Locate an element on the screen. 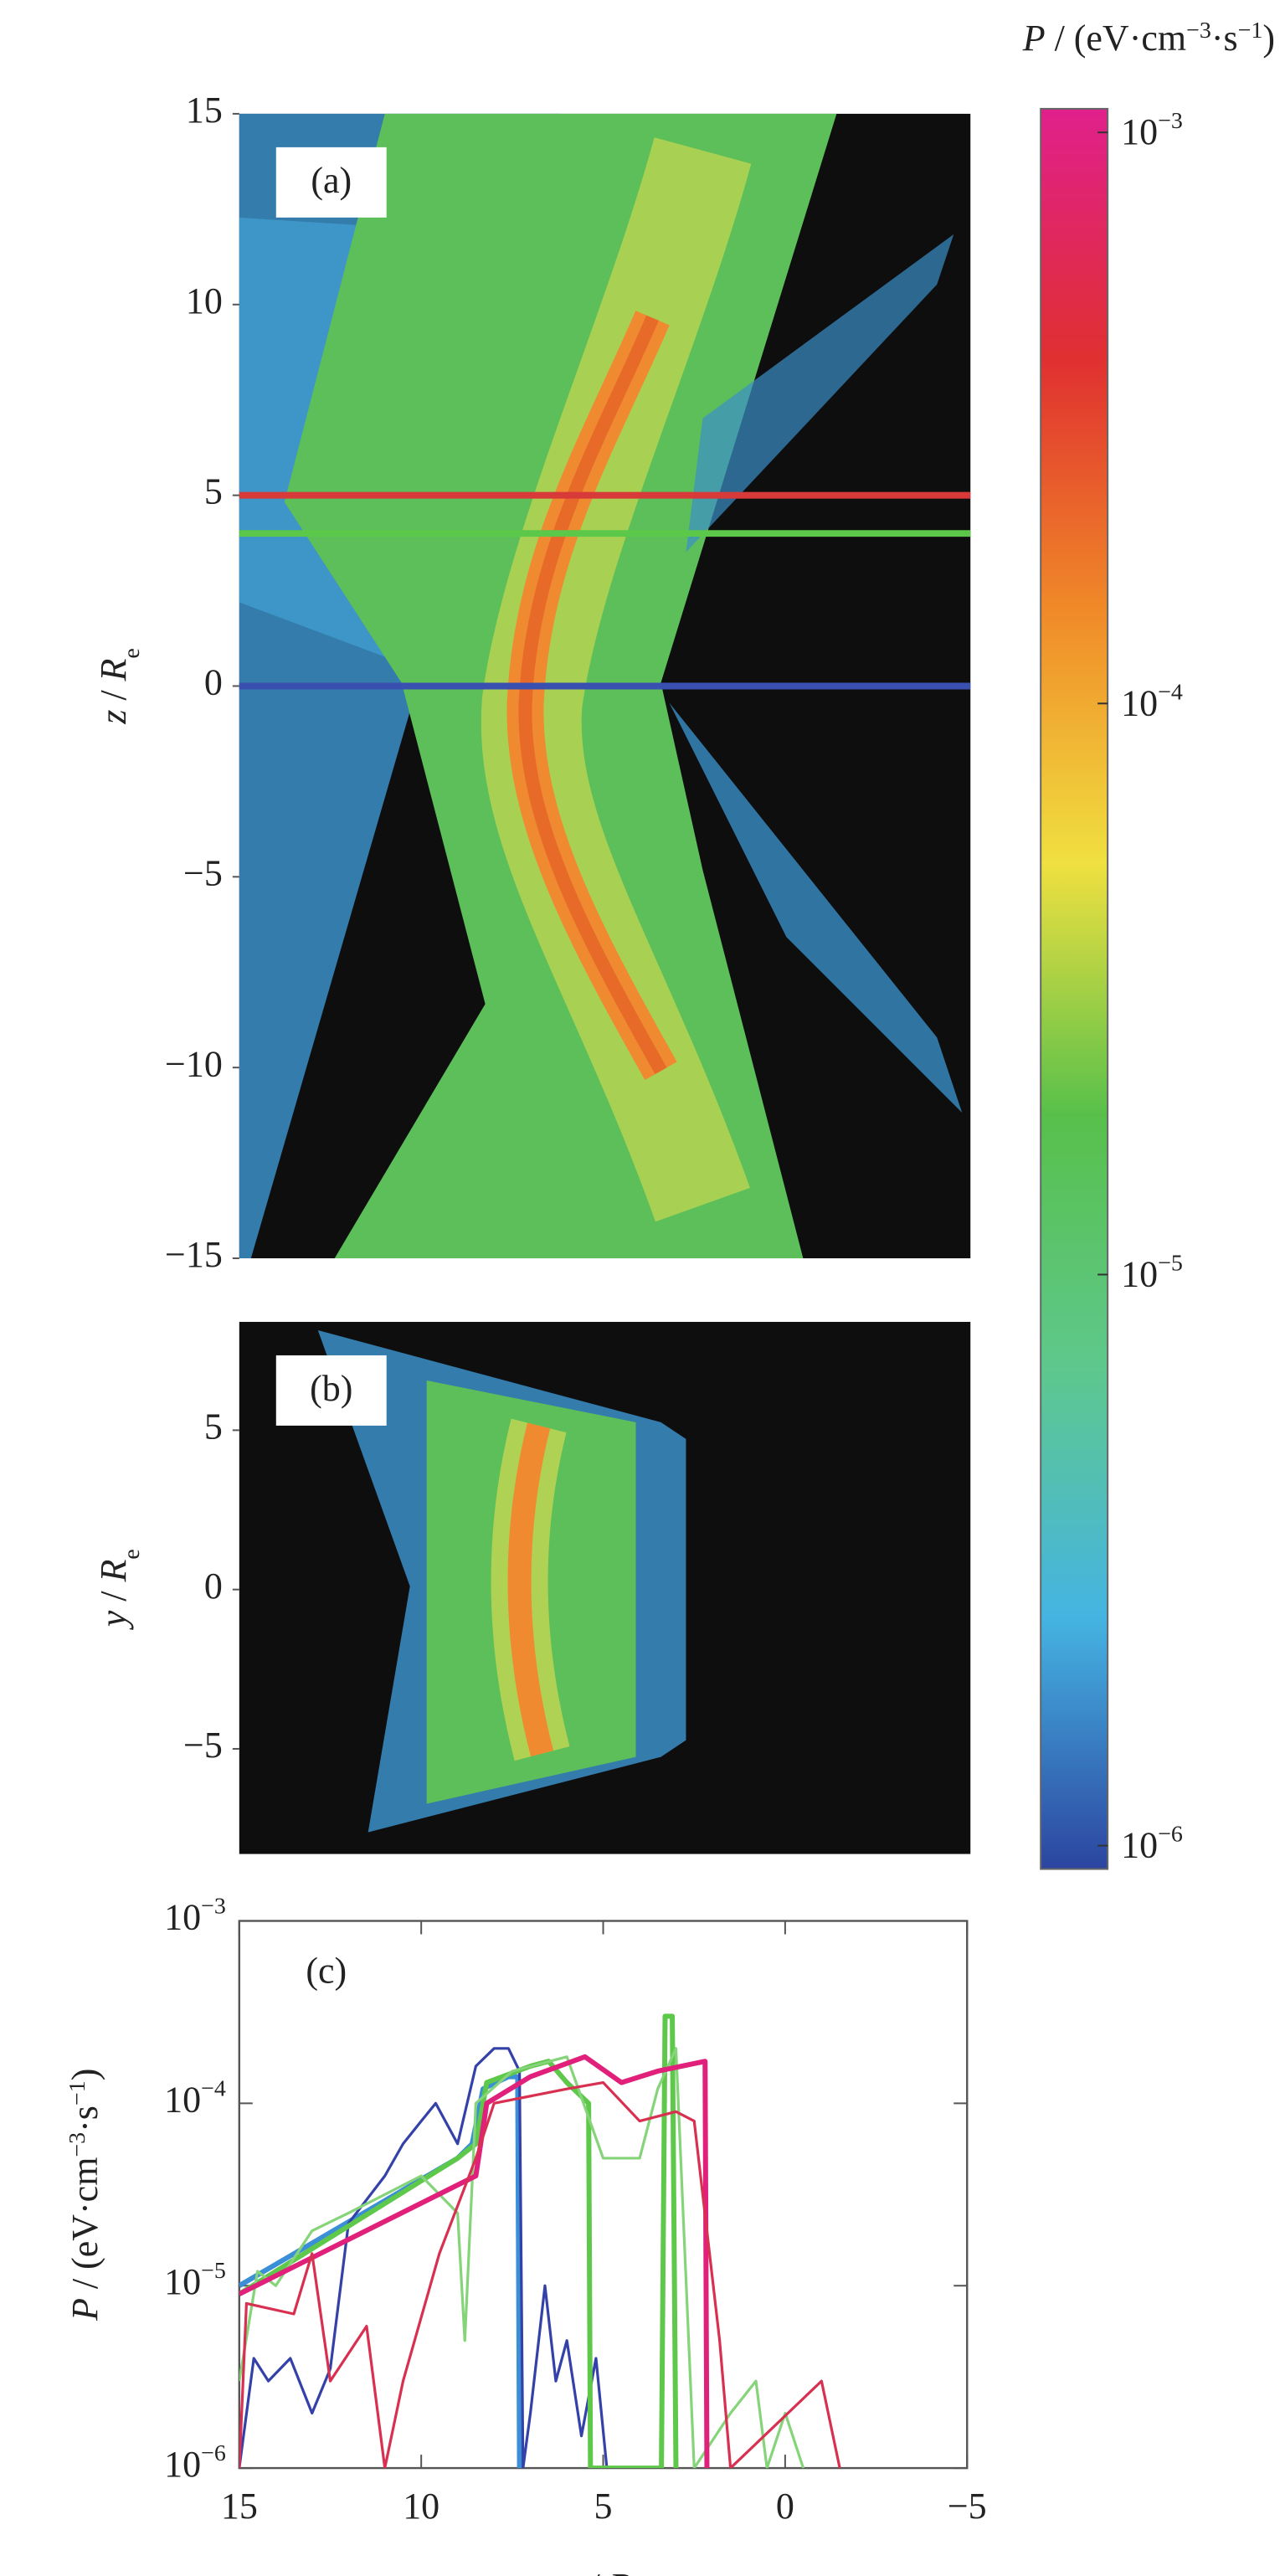  x-tick-label: 5 is located at coordinates (603, 2506).